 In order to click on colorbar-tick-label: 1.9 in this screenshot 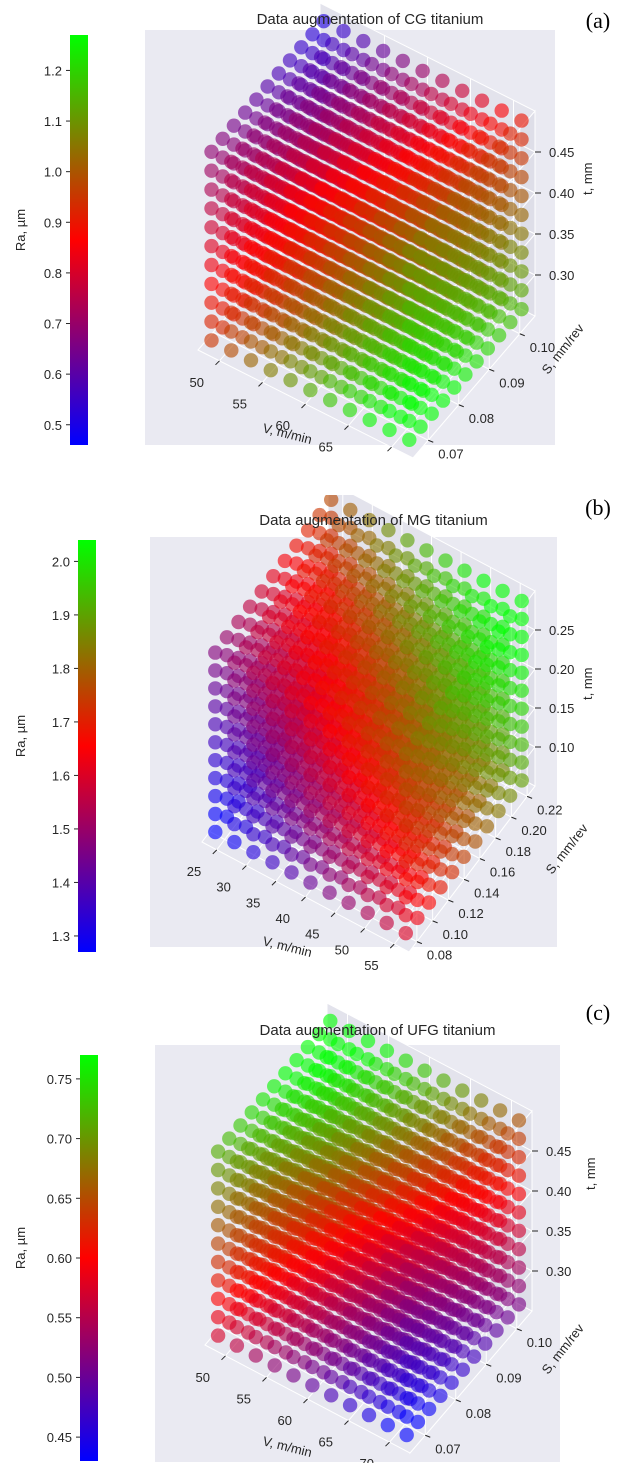, I will do `click(61, 615)`.